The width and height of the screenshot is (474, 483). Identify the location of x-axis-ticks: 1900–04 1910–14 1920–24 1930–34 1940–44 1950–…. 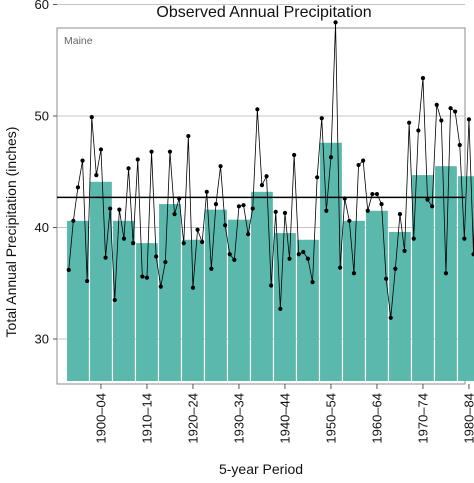
(283, 414).